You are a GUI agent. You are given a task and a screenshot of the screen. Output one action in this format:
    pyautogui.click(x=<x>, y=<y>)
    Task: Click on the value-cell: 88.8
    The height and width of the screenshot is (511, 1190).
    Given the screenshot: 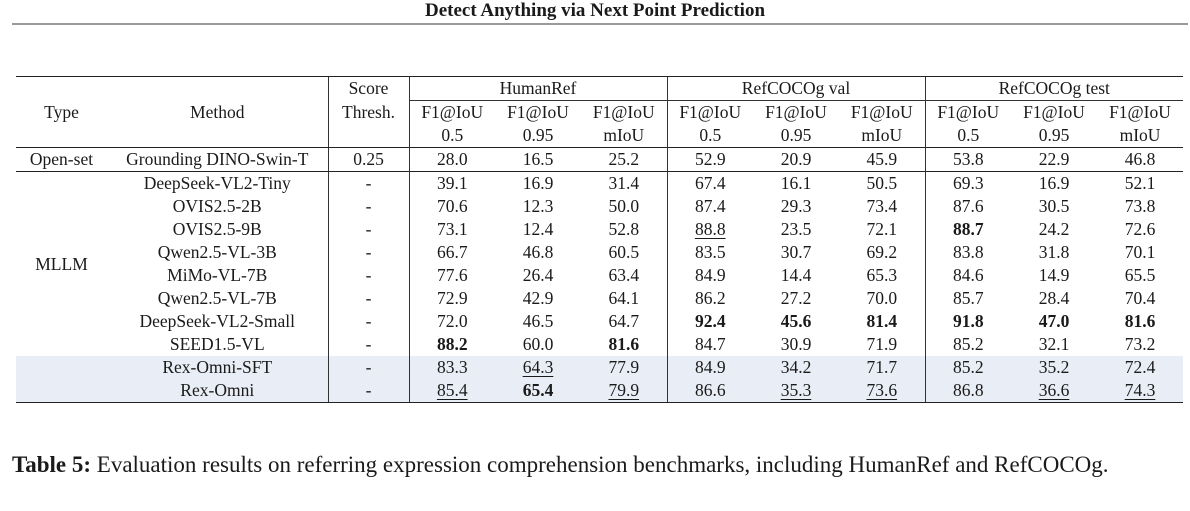 What is the action you would take?
    pyautogui.click(x=709, y=229)
    